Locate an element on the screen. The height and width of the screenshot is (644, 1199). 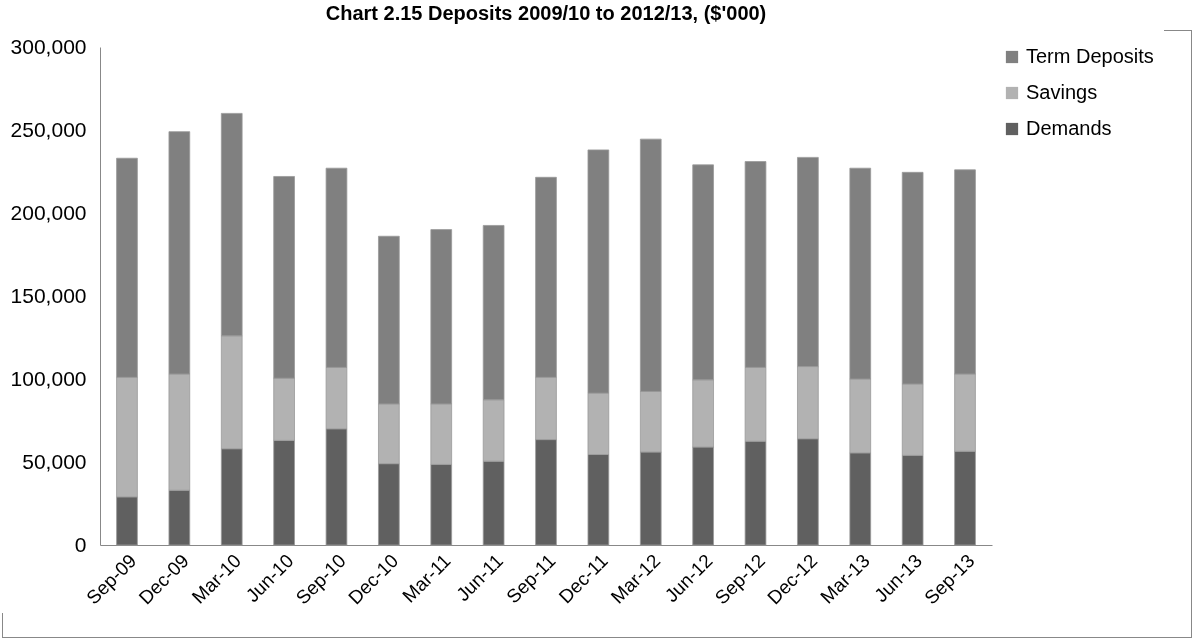
legend-label: Term Deposits is located at coordinates (1090, 56).